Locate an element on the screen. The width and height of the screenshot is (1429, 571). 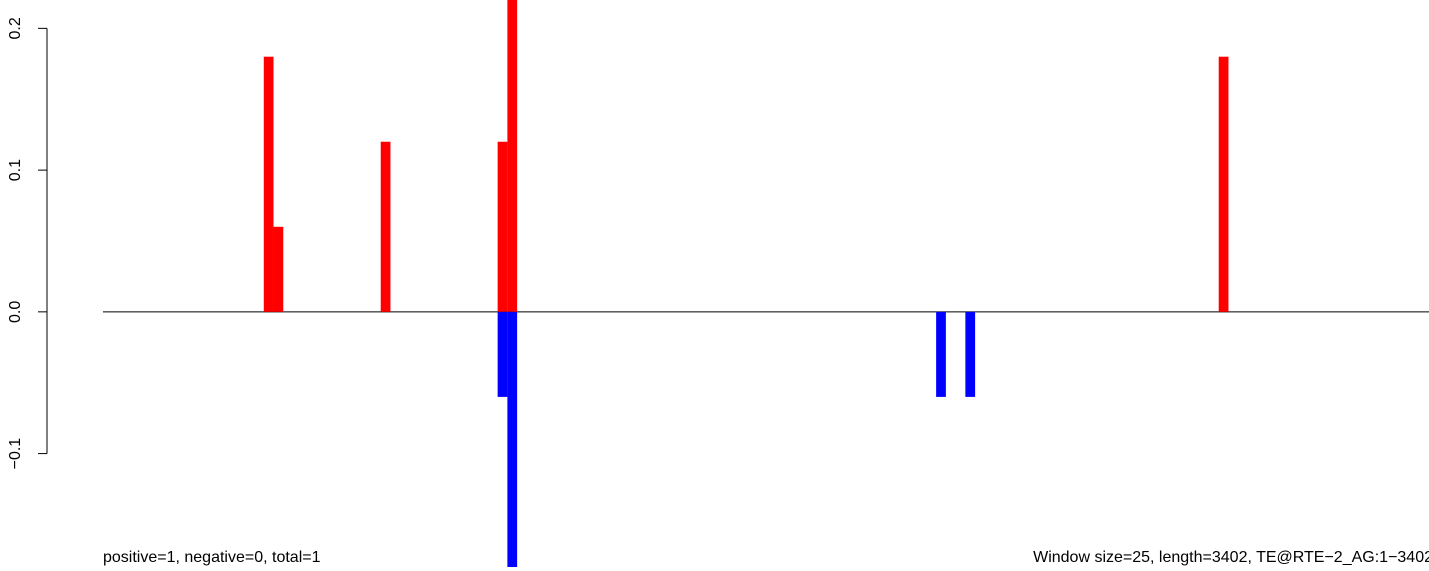
annotation-bottom-left: positive=1, negative=0, total=1 is located at coordinates (212, 557).